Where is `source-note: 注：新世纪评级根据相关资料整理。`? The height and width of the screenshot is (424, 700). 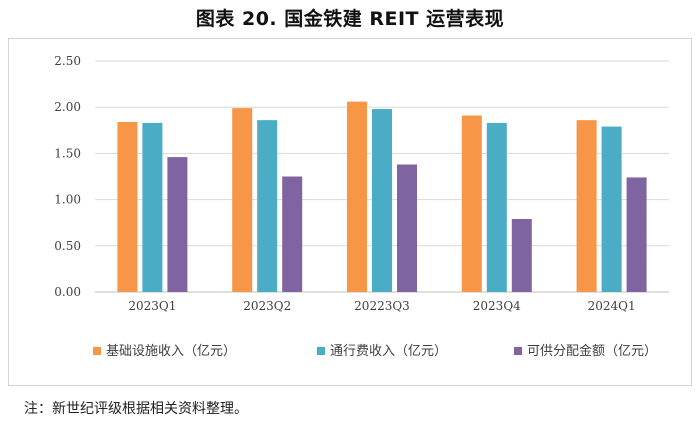 source-note: 注：新世纪评级根据相关资料整理。 is located at coordinates (136, 409).